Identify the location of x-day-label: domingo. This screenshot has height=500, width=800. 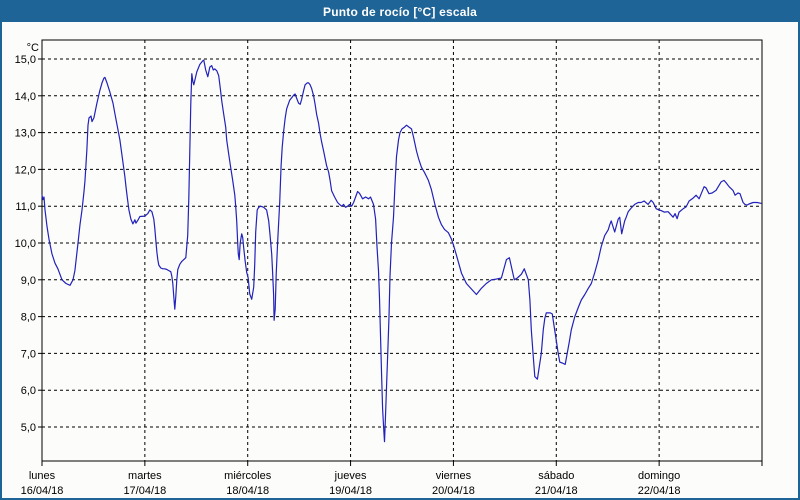
(659, 476).